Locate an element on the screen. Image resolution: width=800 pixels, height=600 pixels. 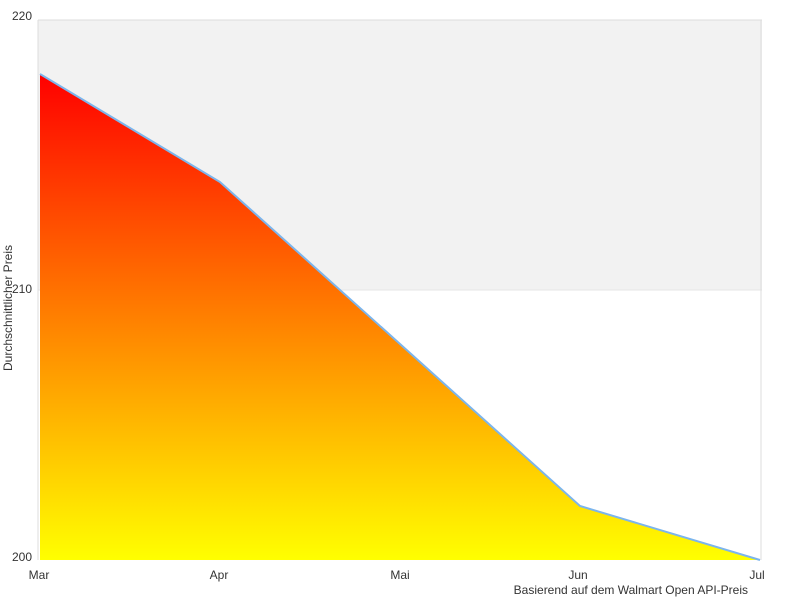
y-tick-label-210: 210 is located at coordinates (22, 289).